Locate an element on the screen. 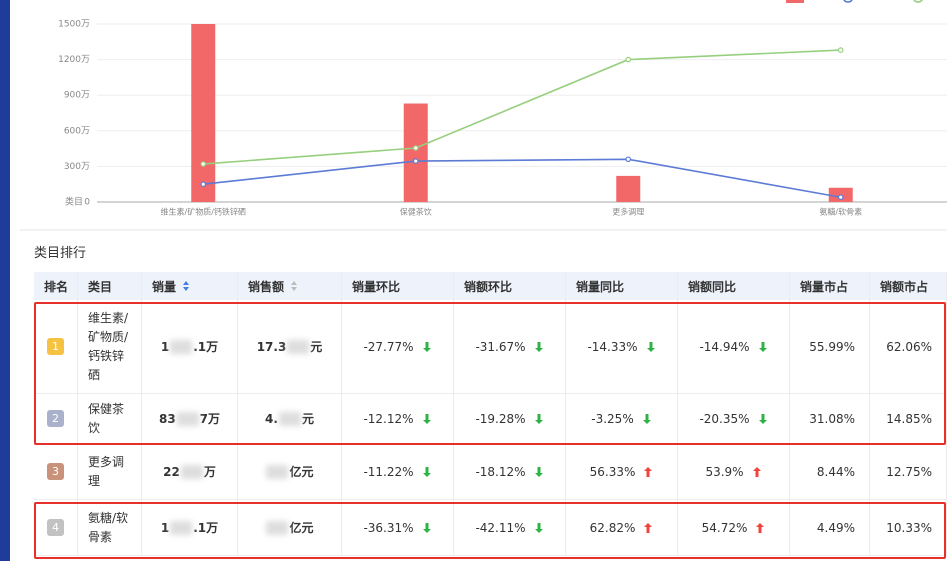 The height and width of the screenshot is (561, 947). table-cell: 4.49% is located at coordinates (830, 528).